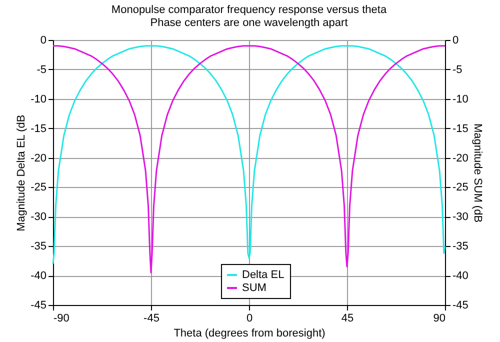 This screenshot has width=500, height=342. Describe the element at coordinates (38, 217) in the screenshot. I see `y-tick-label: -30` at that location.